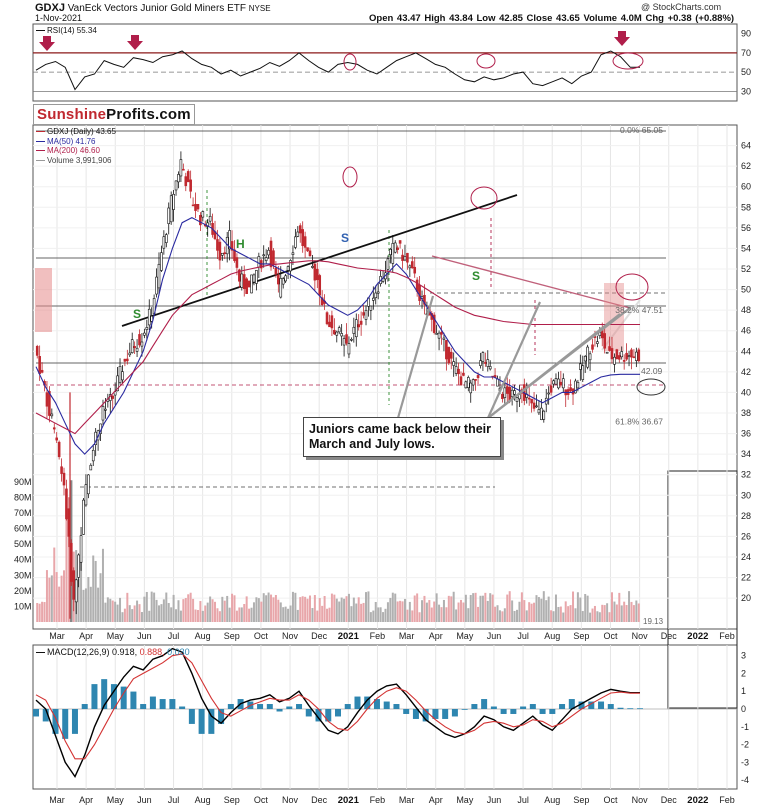 The image size is (765, 808). I want to click on rsi-peak-circle, so click(628, 61).